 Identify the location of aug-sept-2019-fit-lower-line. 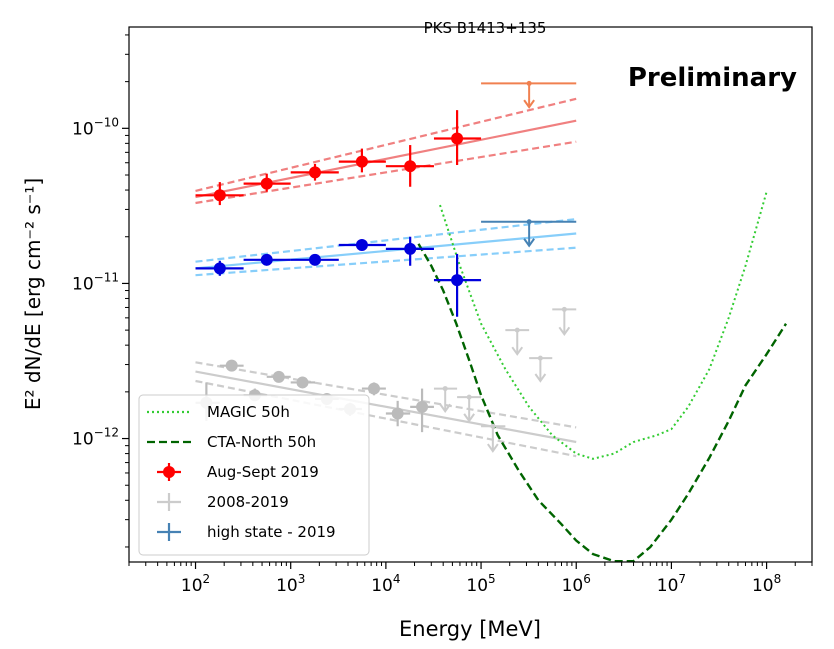
(386, 172).